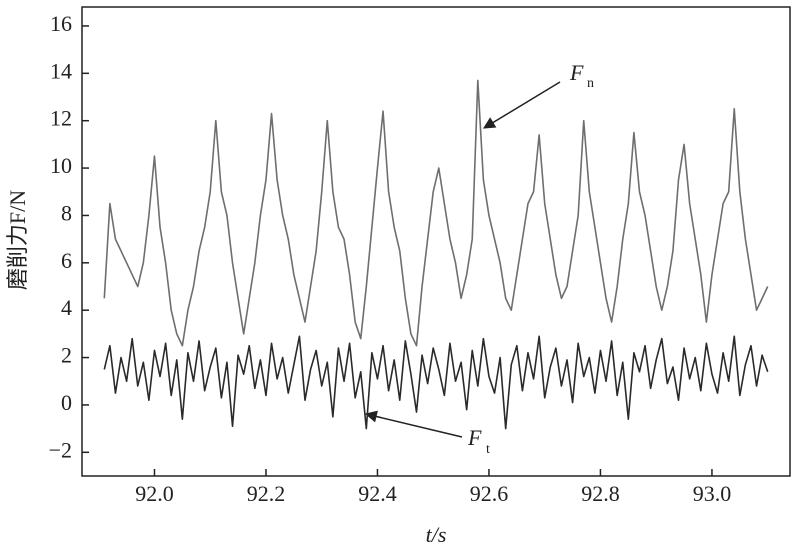  What do you see at coordinates (17, 240) in the screenshot?
I see `y-axis-label: 磨削力F/N` at bounding box center [17, 240].